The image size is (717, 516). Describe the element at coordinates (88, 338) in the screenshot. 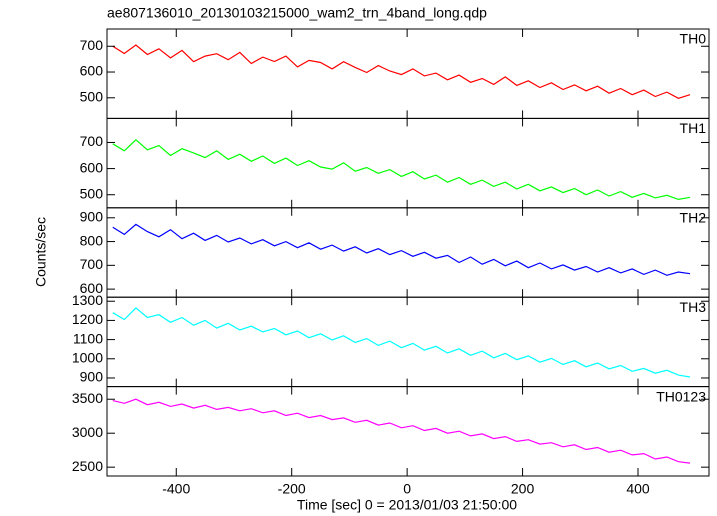

I see `y-tick-label: 1100` at that location.